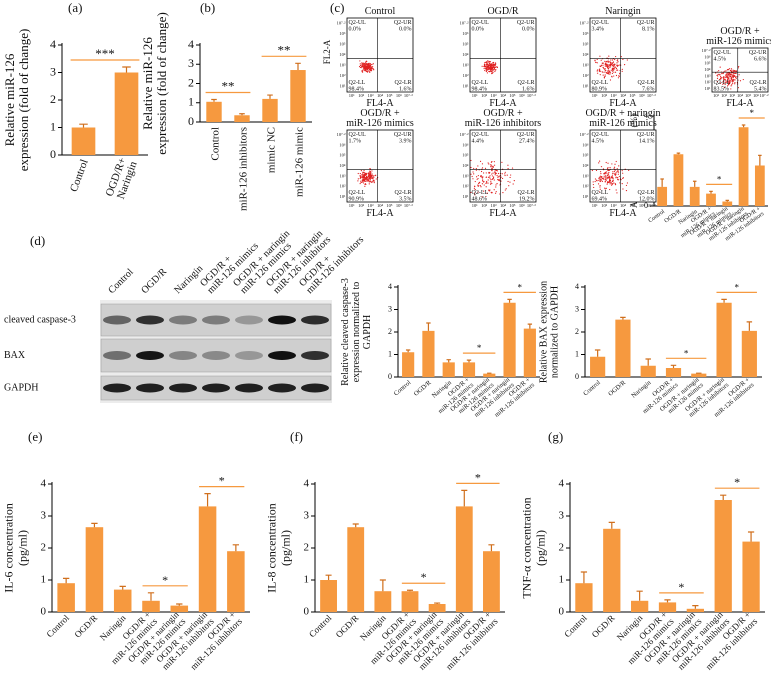 The height and width of the screenshot is (689, 771). I want to click on y-tick-label: 4, so click(307, 484).